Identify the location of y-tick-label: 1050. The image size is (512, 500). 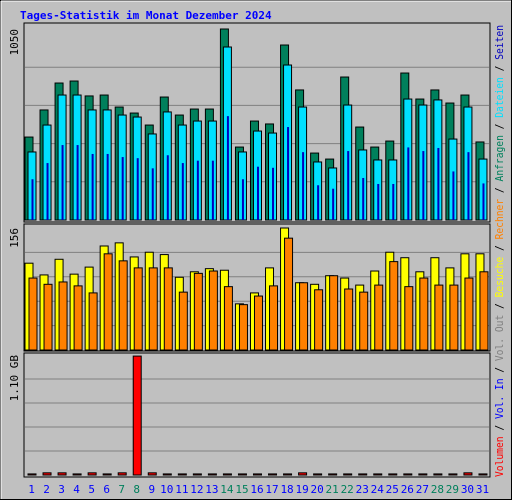
(14, 42).